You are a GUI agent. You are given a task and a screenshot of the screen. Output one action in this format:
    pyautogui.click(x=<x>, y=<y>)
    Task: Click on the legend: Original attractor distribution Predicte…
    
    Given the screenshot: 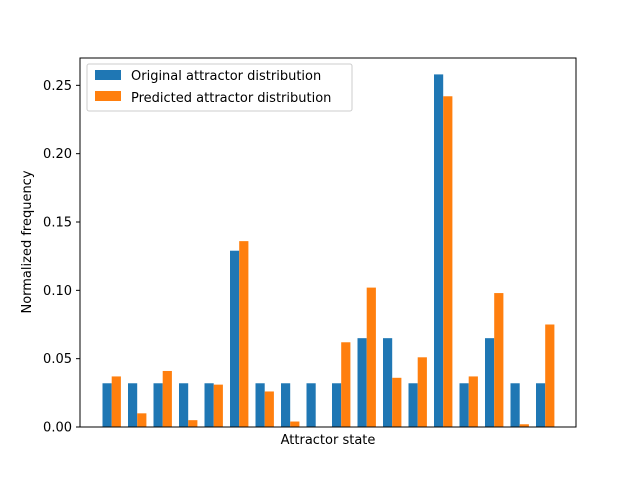 What is the action you would take?
    pyautogui.click(x=219, y=87)
    